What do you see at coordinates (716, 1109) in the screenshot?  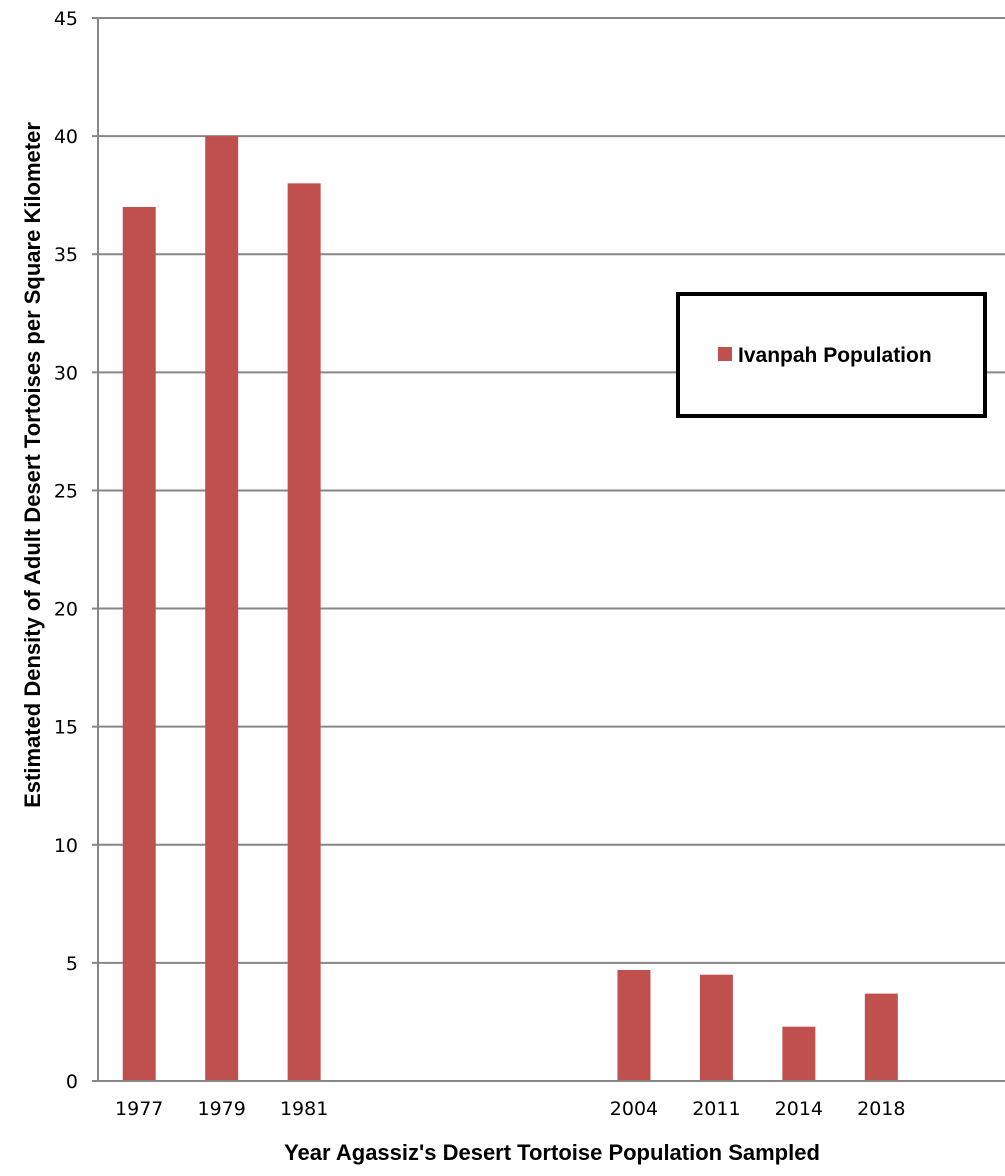 I see `x-tick-label-2011: 2011` at bounding box center [716, 1109].